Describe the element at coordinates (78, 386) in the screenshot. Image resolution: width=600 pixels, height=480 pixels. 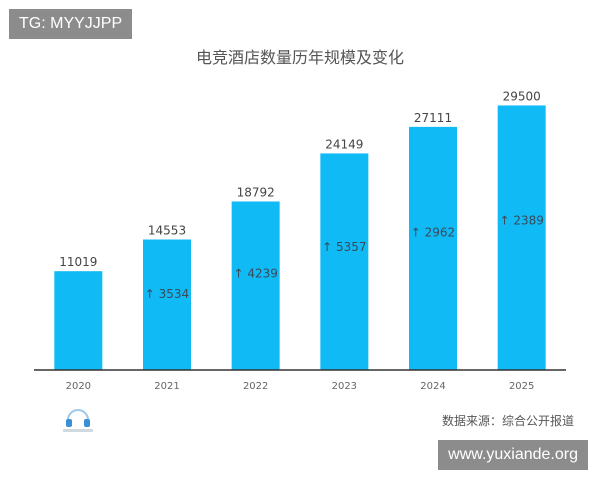
I see `x-tick-2020: 2020` at that location.